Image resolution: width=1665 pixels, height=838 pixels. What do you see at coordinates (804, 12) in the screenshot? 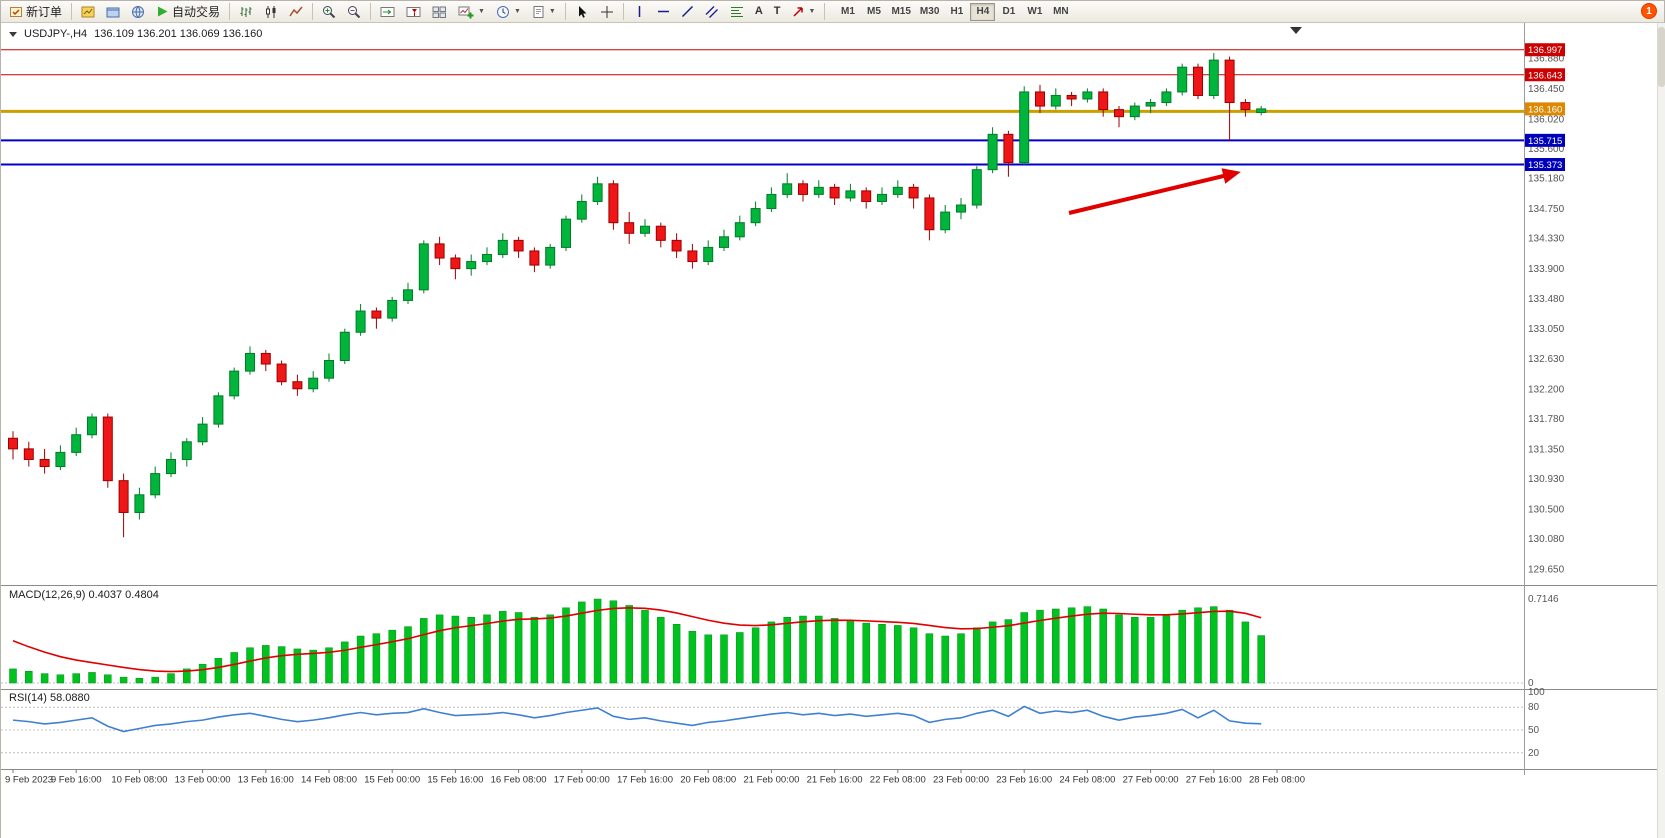
I see `arrows-button: ▼` at bounding box center [804, 12].